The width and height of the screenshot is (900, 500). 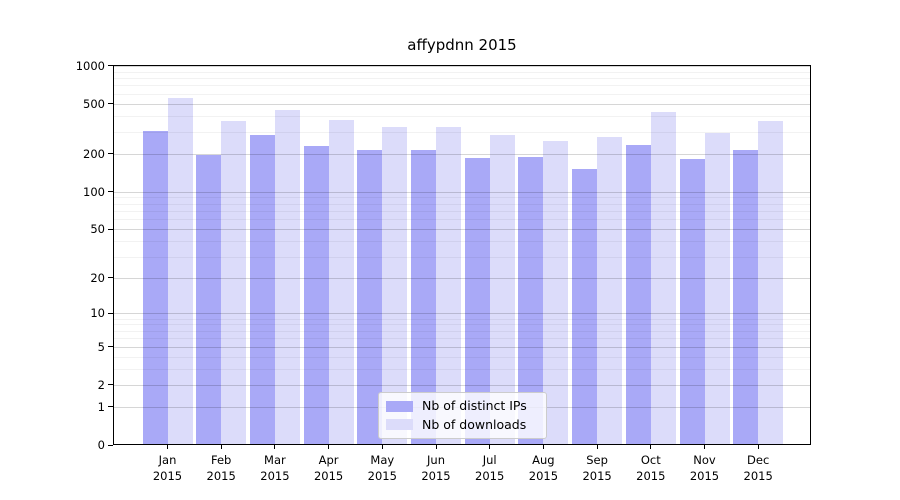 What do you see at coordinates (490, 468) in the screenshot?
I see `x-tick-label-jul: Jul 2015` at bounding box center [490, 468].